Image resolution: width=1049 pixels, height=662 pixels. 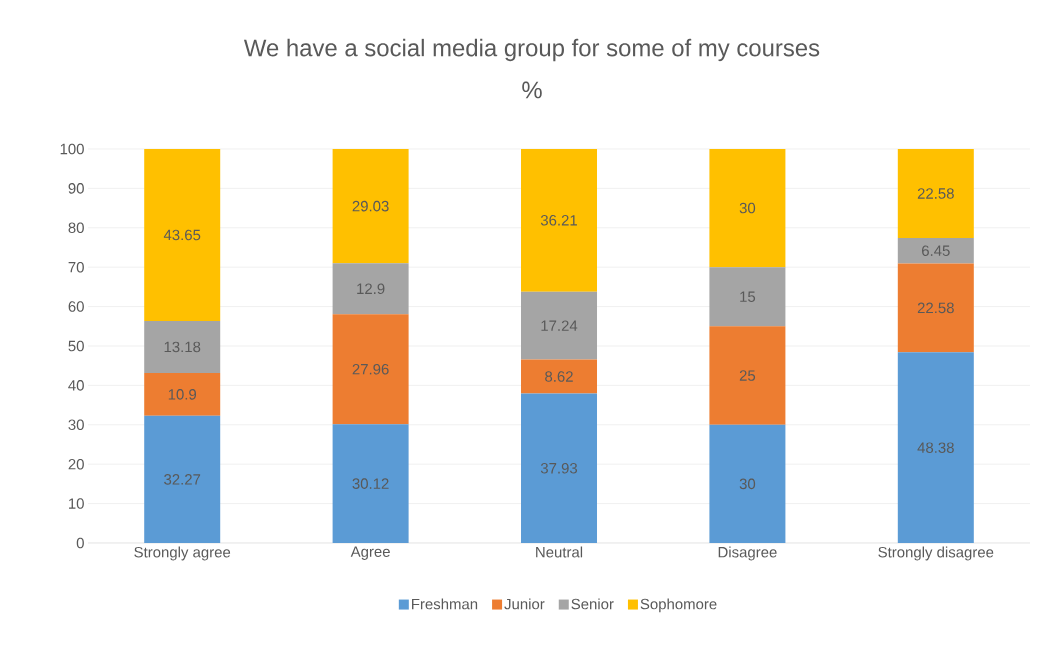 What do you see at coordinates (370, 553) in the screenshot?
I see `x-tick-label: Agree` at bounding box center [370, 553].